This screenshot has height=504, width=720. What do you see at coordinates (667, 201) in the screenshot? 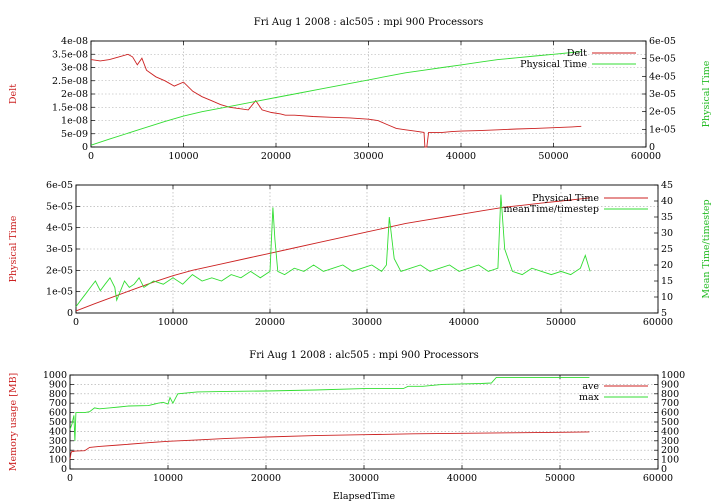
I see `y-tick-label-right: 40` at bounding box center [667, 201].